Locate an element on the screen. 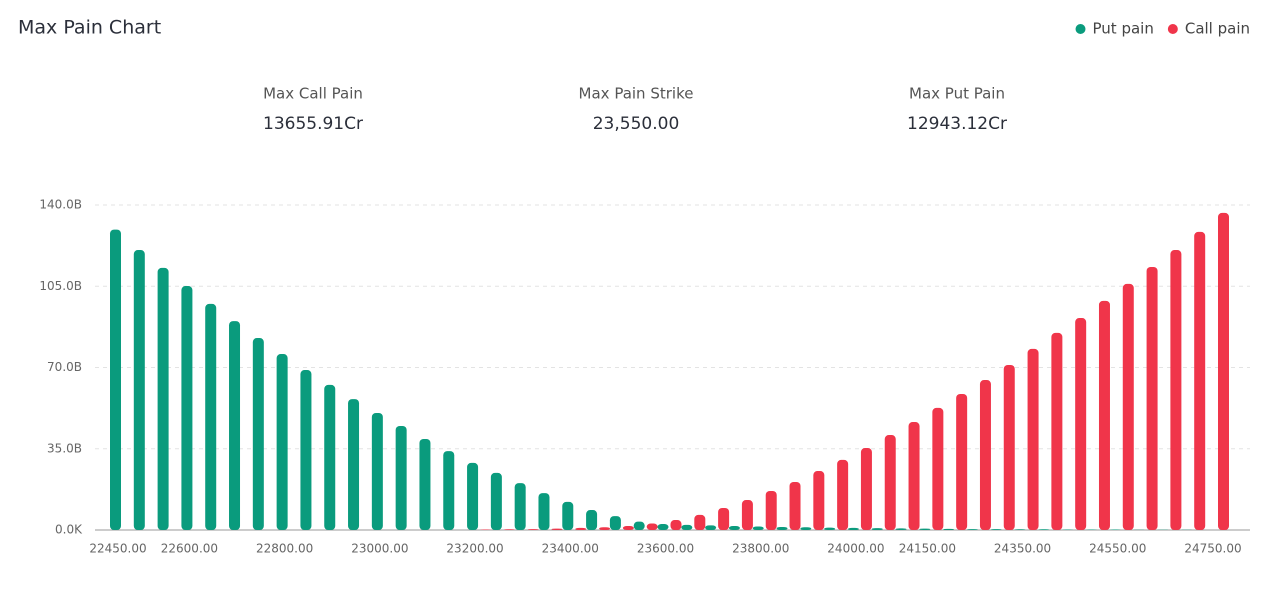 The width and height of the screenshot is (1266, 590). x-tick-label: 24150.00 is located at coordinates (927, 549).